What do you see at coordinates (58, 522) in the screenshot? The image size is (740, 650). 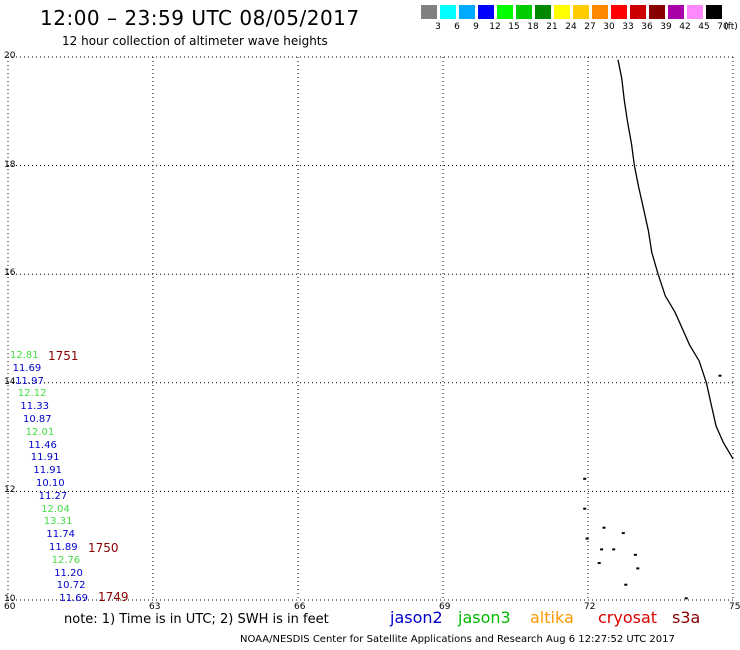 I see `wave-height-observation: 13.31` at bounding box center [58, 522].